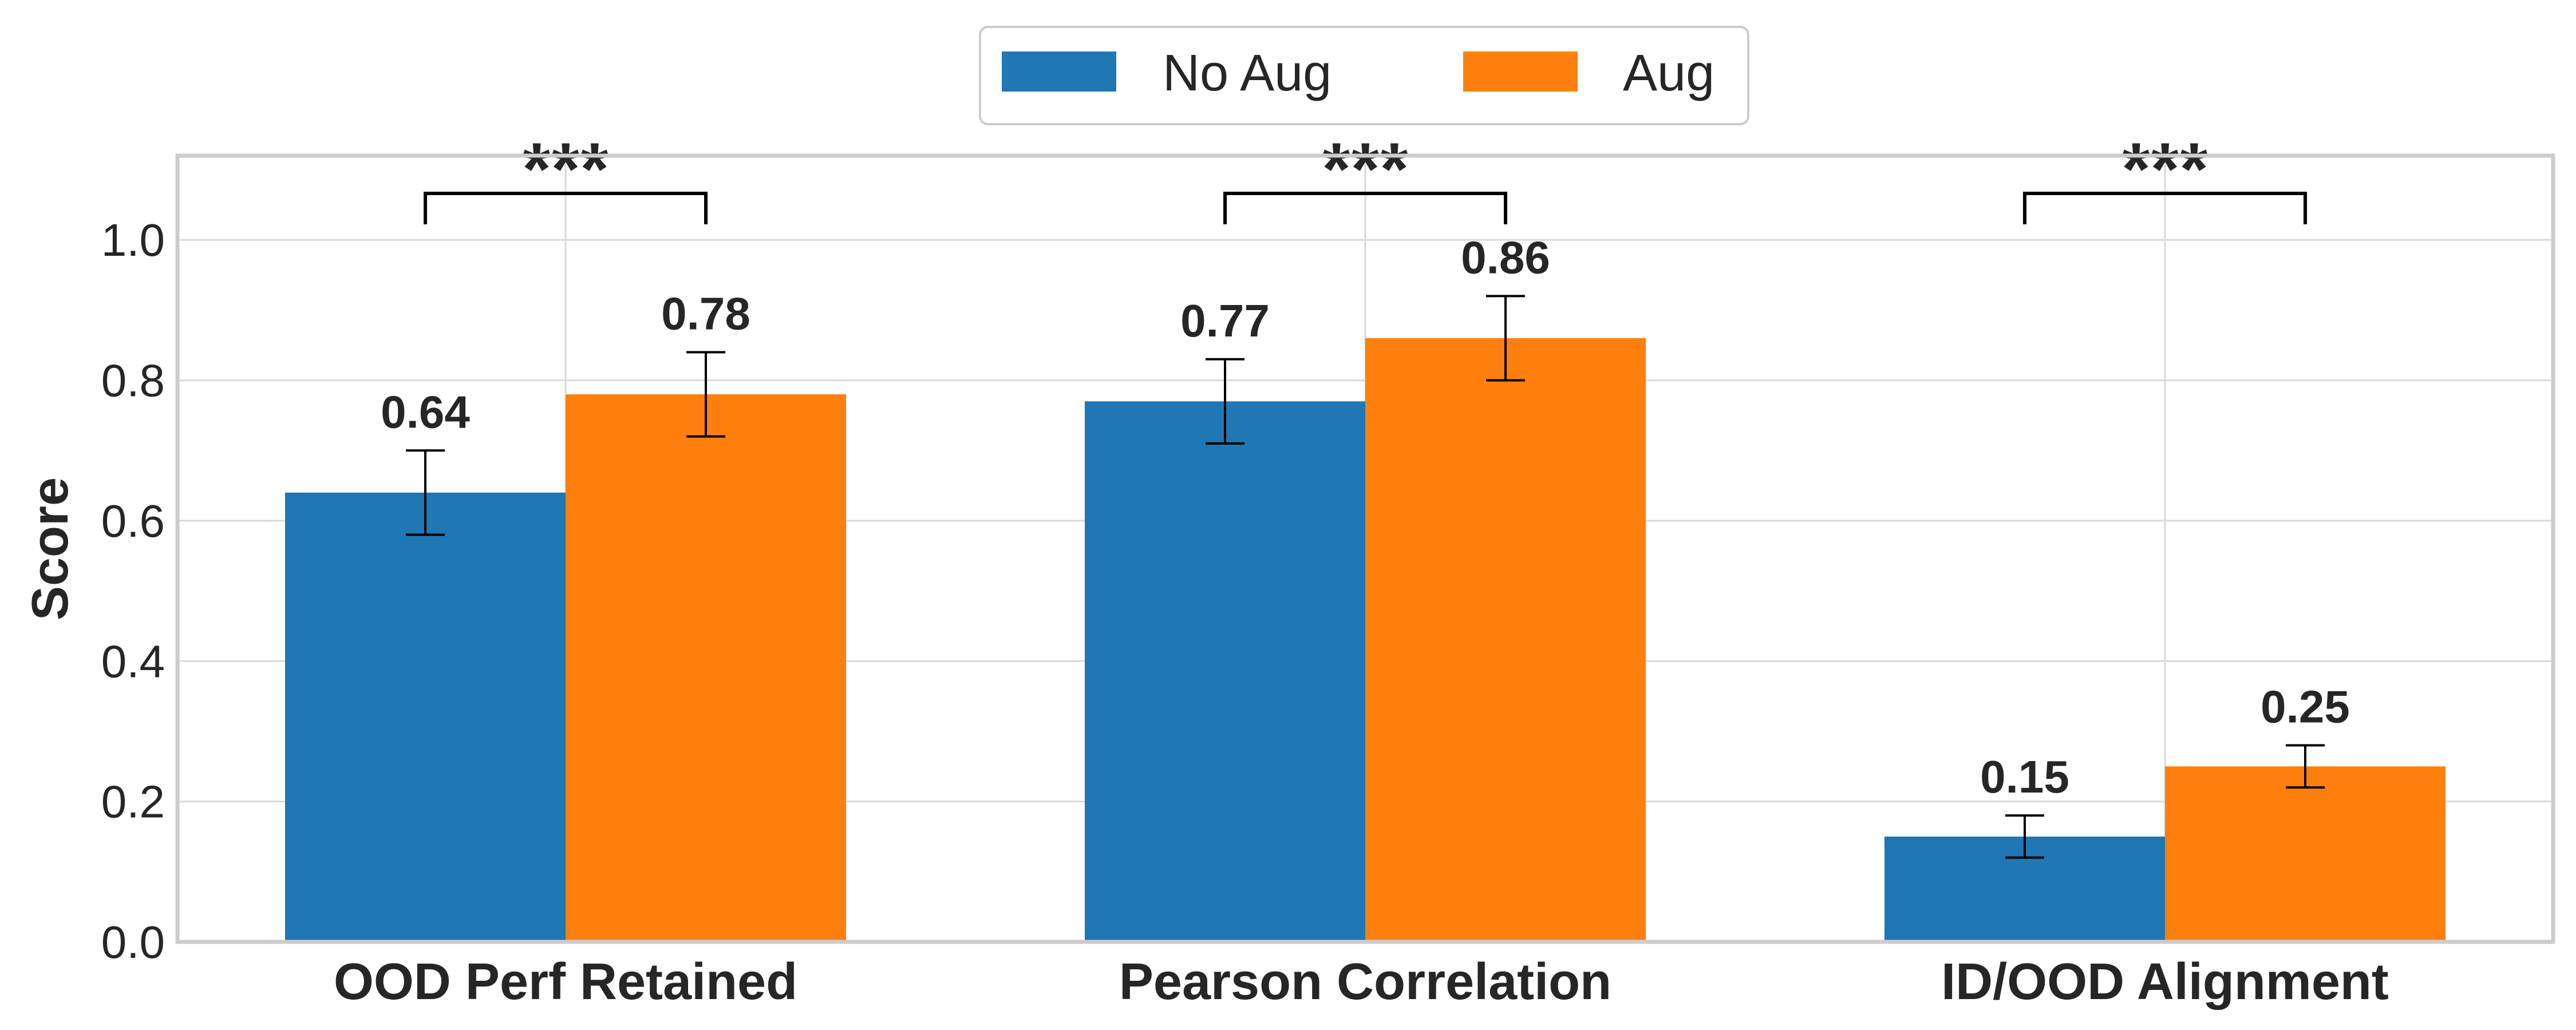 This screenshot has height=1030, width=2576. Describe the element at coordinates (133, 661) in the screenshot. I see `y-tick-label: 0.4` at that location.